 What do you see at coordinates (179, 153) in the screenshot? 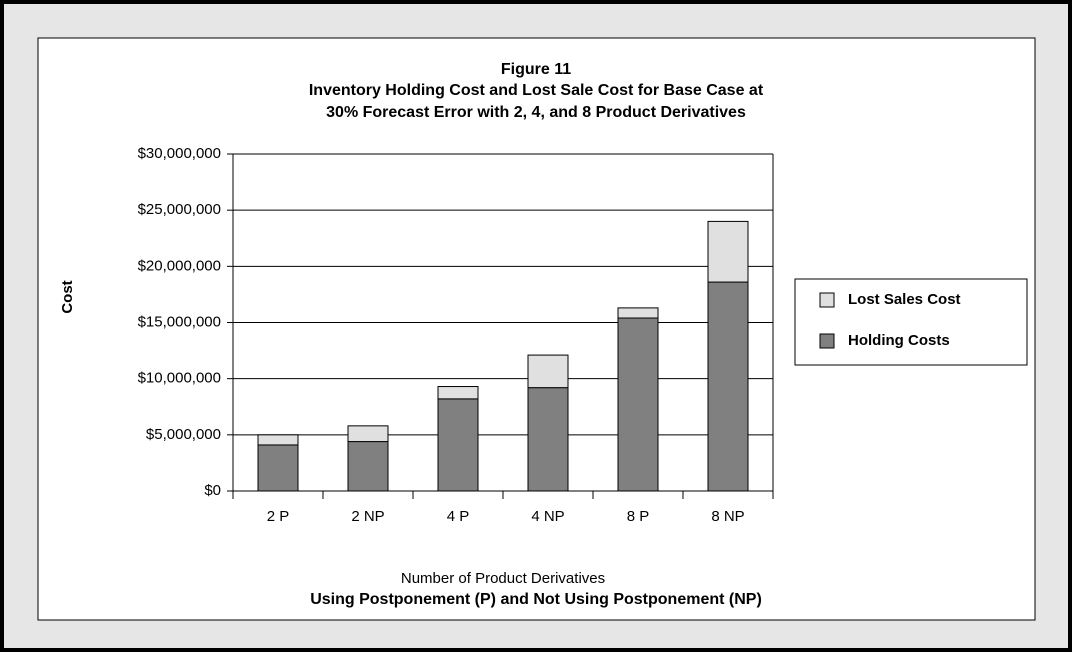
I see `y-tick-label: $30,000,000` at bounding box center [179, 153].